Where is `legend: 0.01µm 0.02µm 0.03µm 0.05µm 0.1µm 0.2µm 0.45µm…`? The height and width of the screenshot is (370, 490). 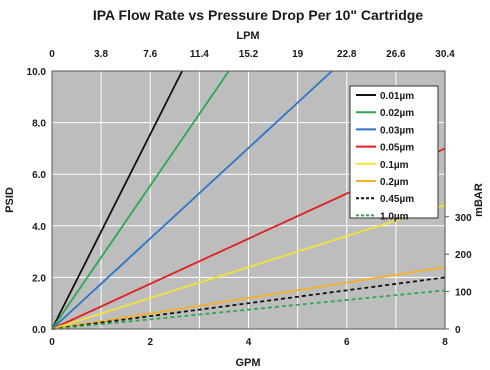
legend: 0.01µm 0.02µm 0.03µm 0.05µm 0.1µm 0.2µm 0.45µm… is located at coordinates (394, 153).